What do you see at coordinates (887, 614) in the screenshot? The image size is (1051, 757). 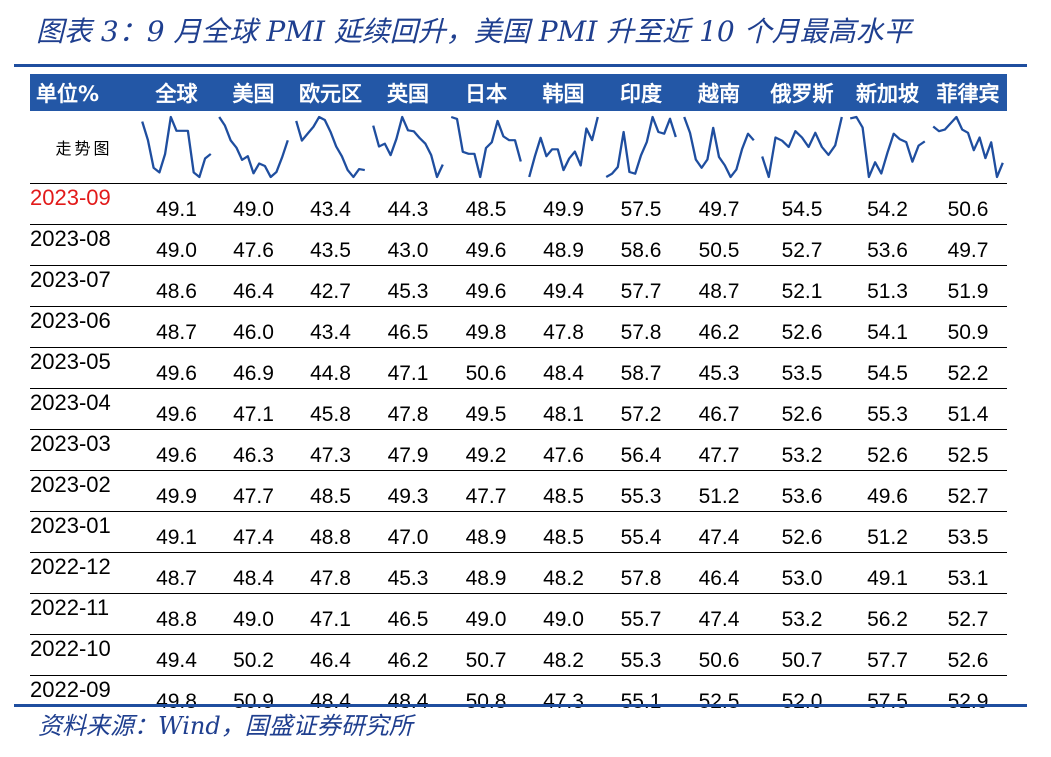 I see `pmi-value-cell: 56.2` at bounding box center [887, 614].